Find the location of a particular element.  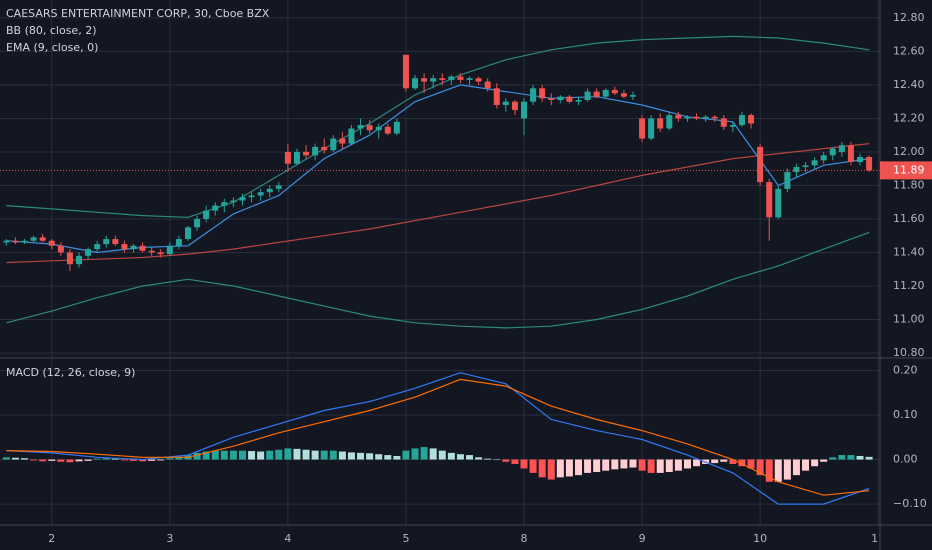

y-tick-label: 0.00 is located at coordinates (905, 459).